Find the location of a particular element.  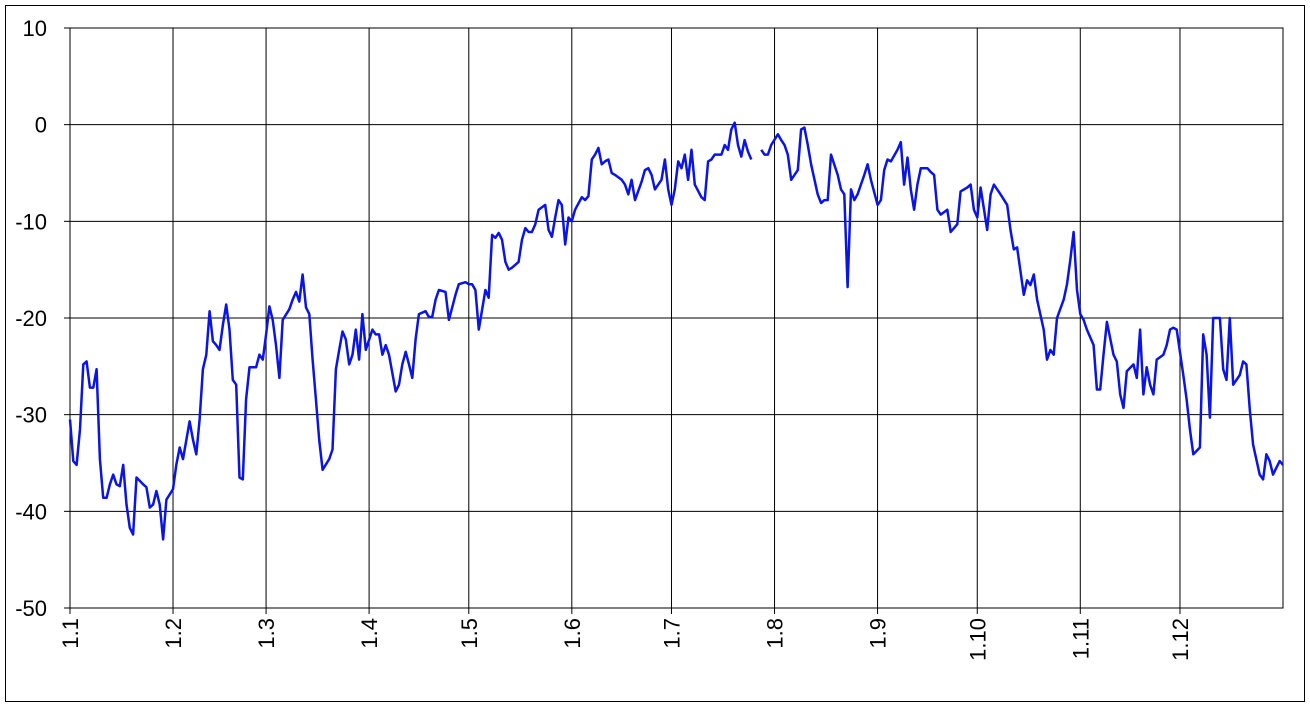

x-tick-label: 1.4 is located at coordinates (369, 633).